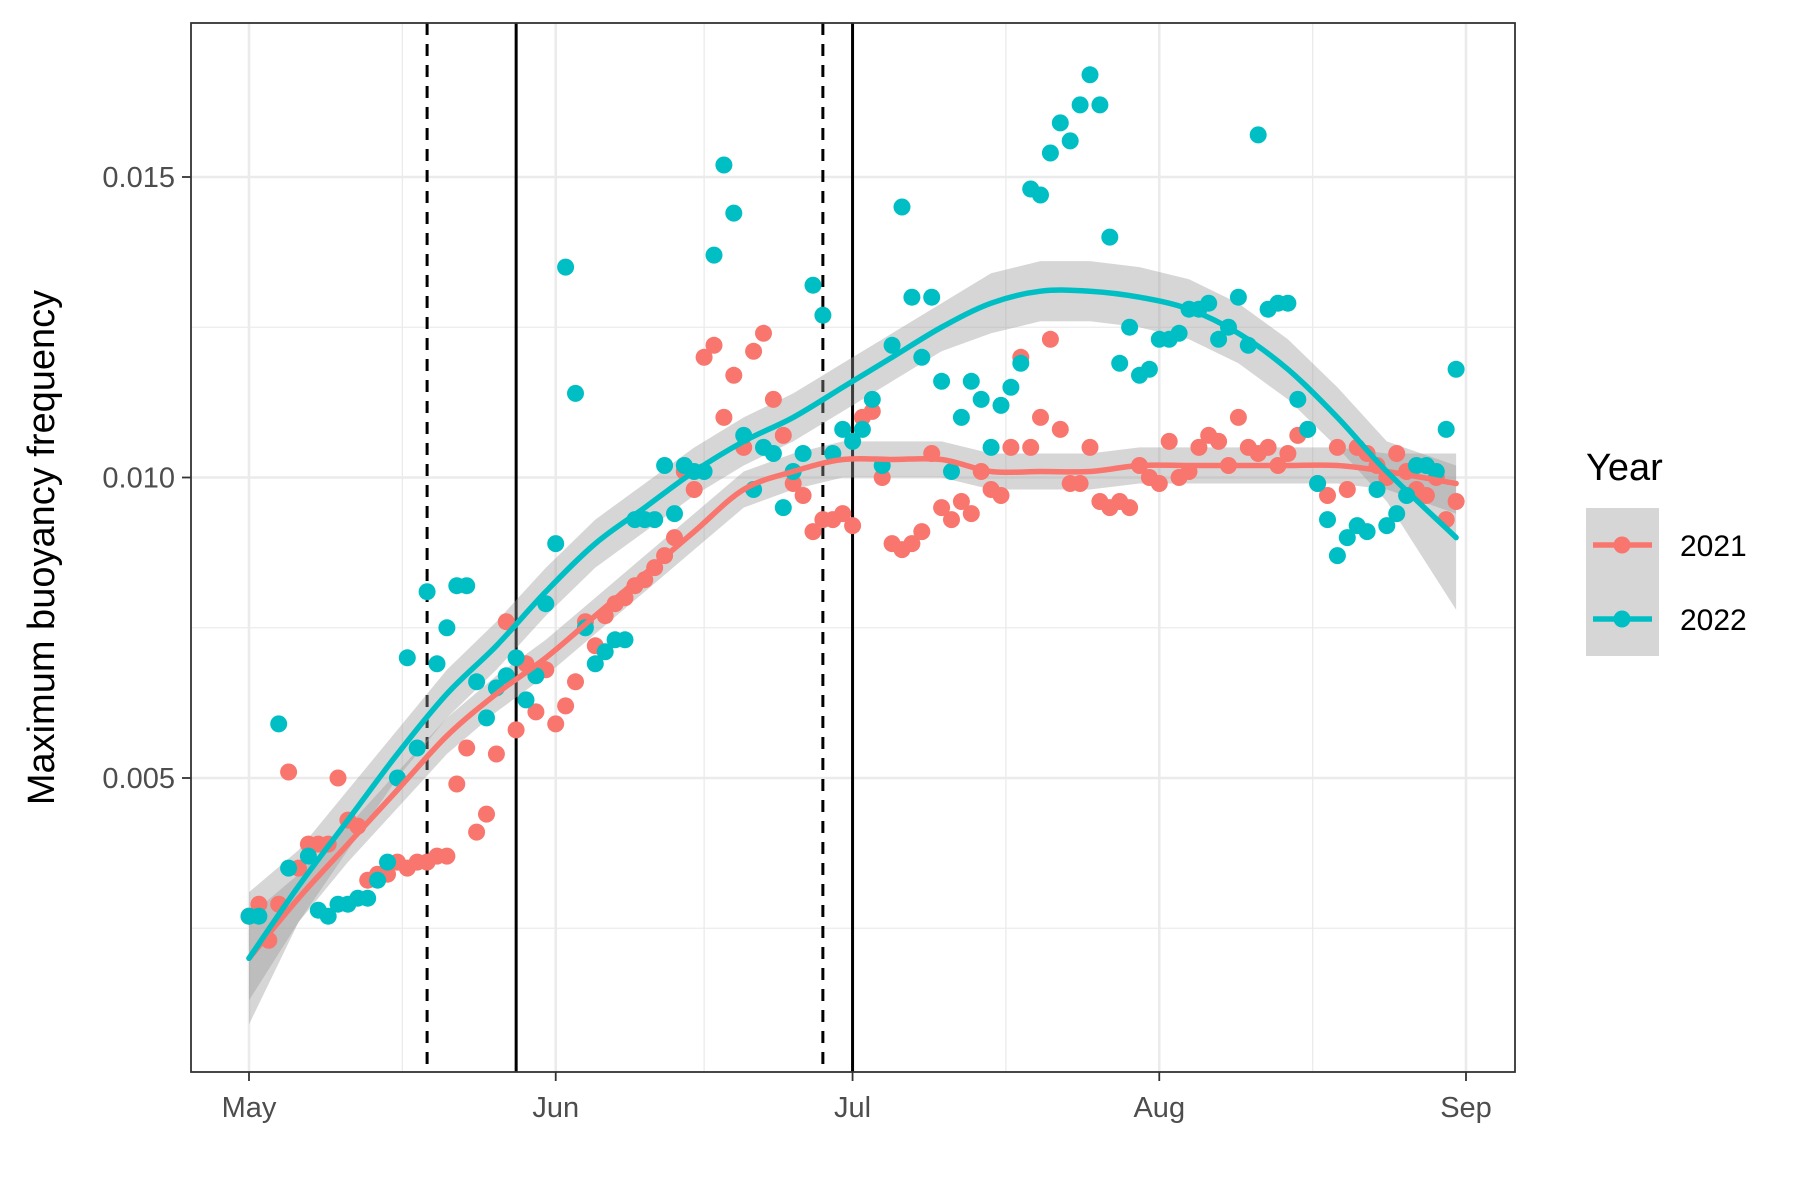 The width and height of the screenshot is (1800, 1200). I want to click on x-tick-label: Aug, so click(1159, 1108).